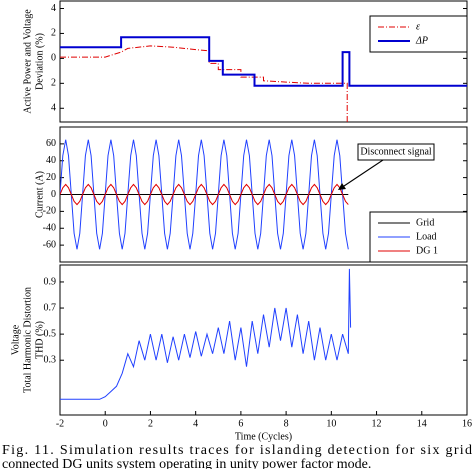  What do you see at coordinates (49, 228) in the screenshot?
I see `y-tick-label: -40` at bounding box center [49, 228].